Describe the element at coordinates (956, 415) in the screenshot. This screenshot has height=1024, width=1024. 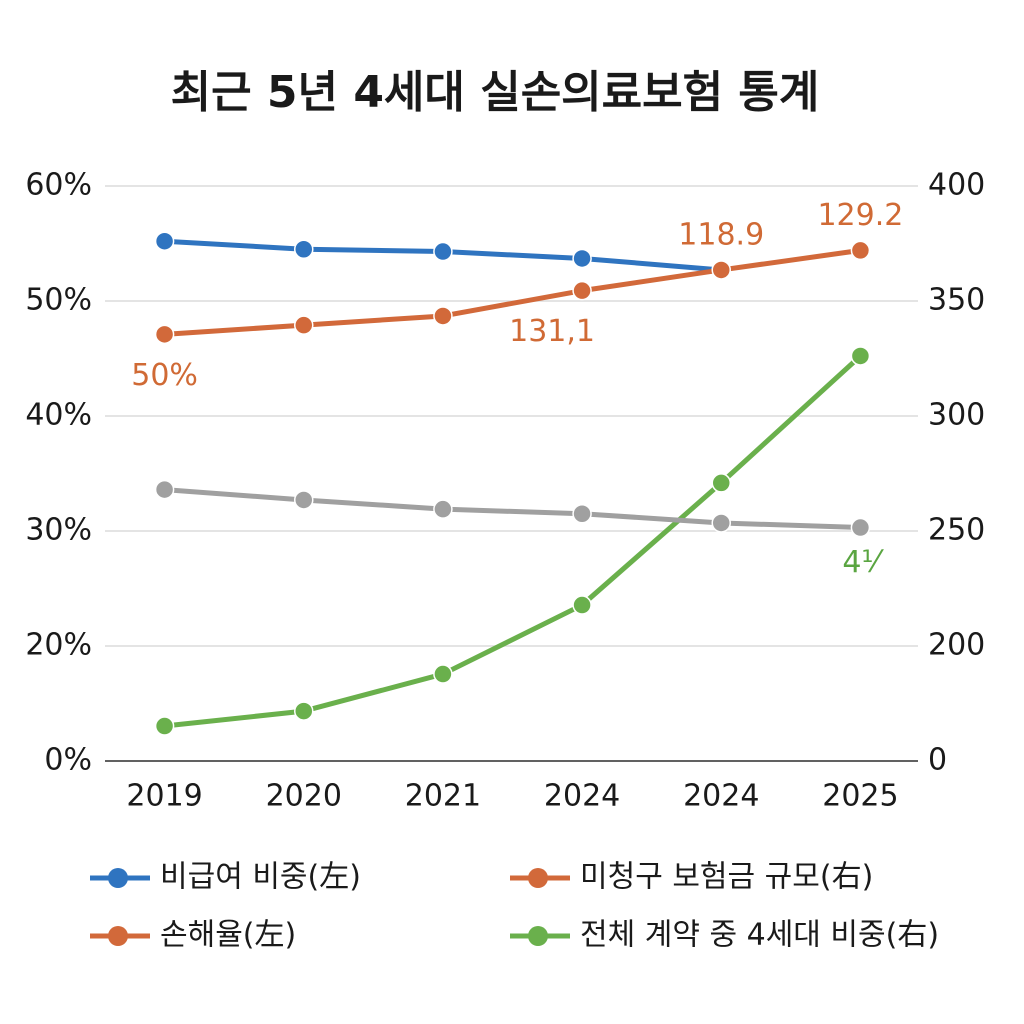
I see `y2-tick-label: 300` at that location.